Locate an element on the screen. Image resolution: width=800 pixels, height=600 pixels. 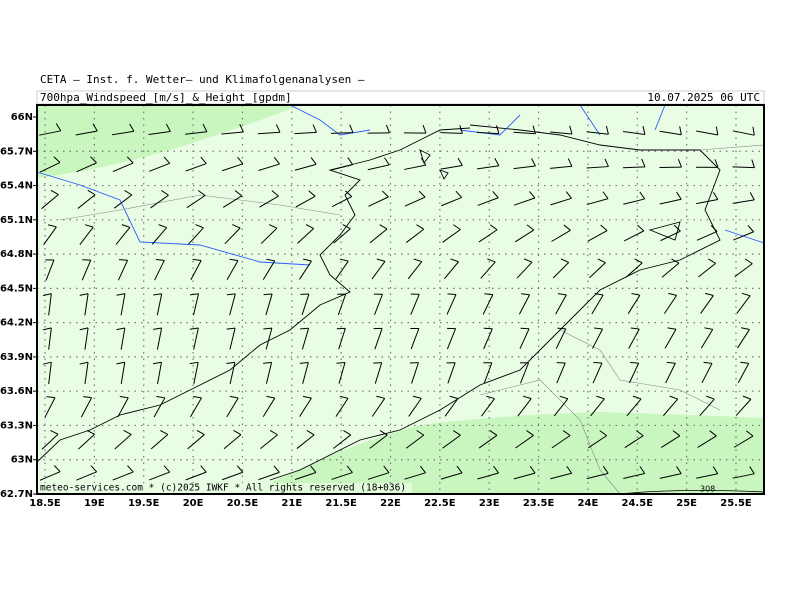
subtitle: 700hpa_Windspeed_[m/s]_&_Height_[gpdm] is located at coordinates (166, 97).